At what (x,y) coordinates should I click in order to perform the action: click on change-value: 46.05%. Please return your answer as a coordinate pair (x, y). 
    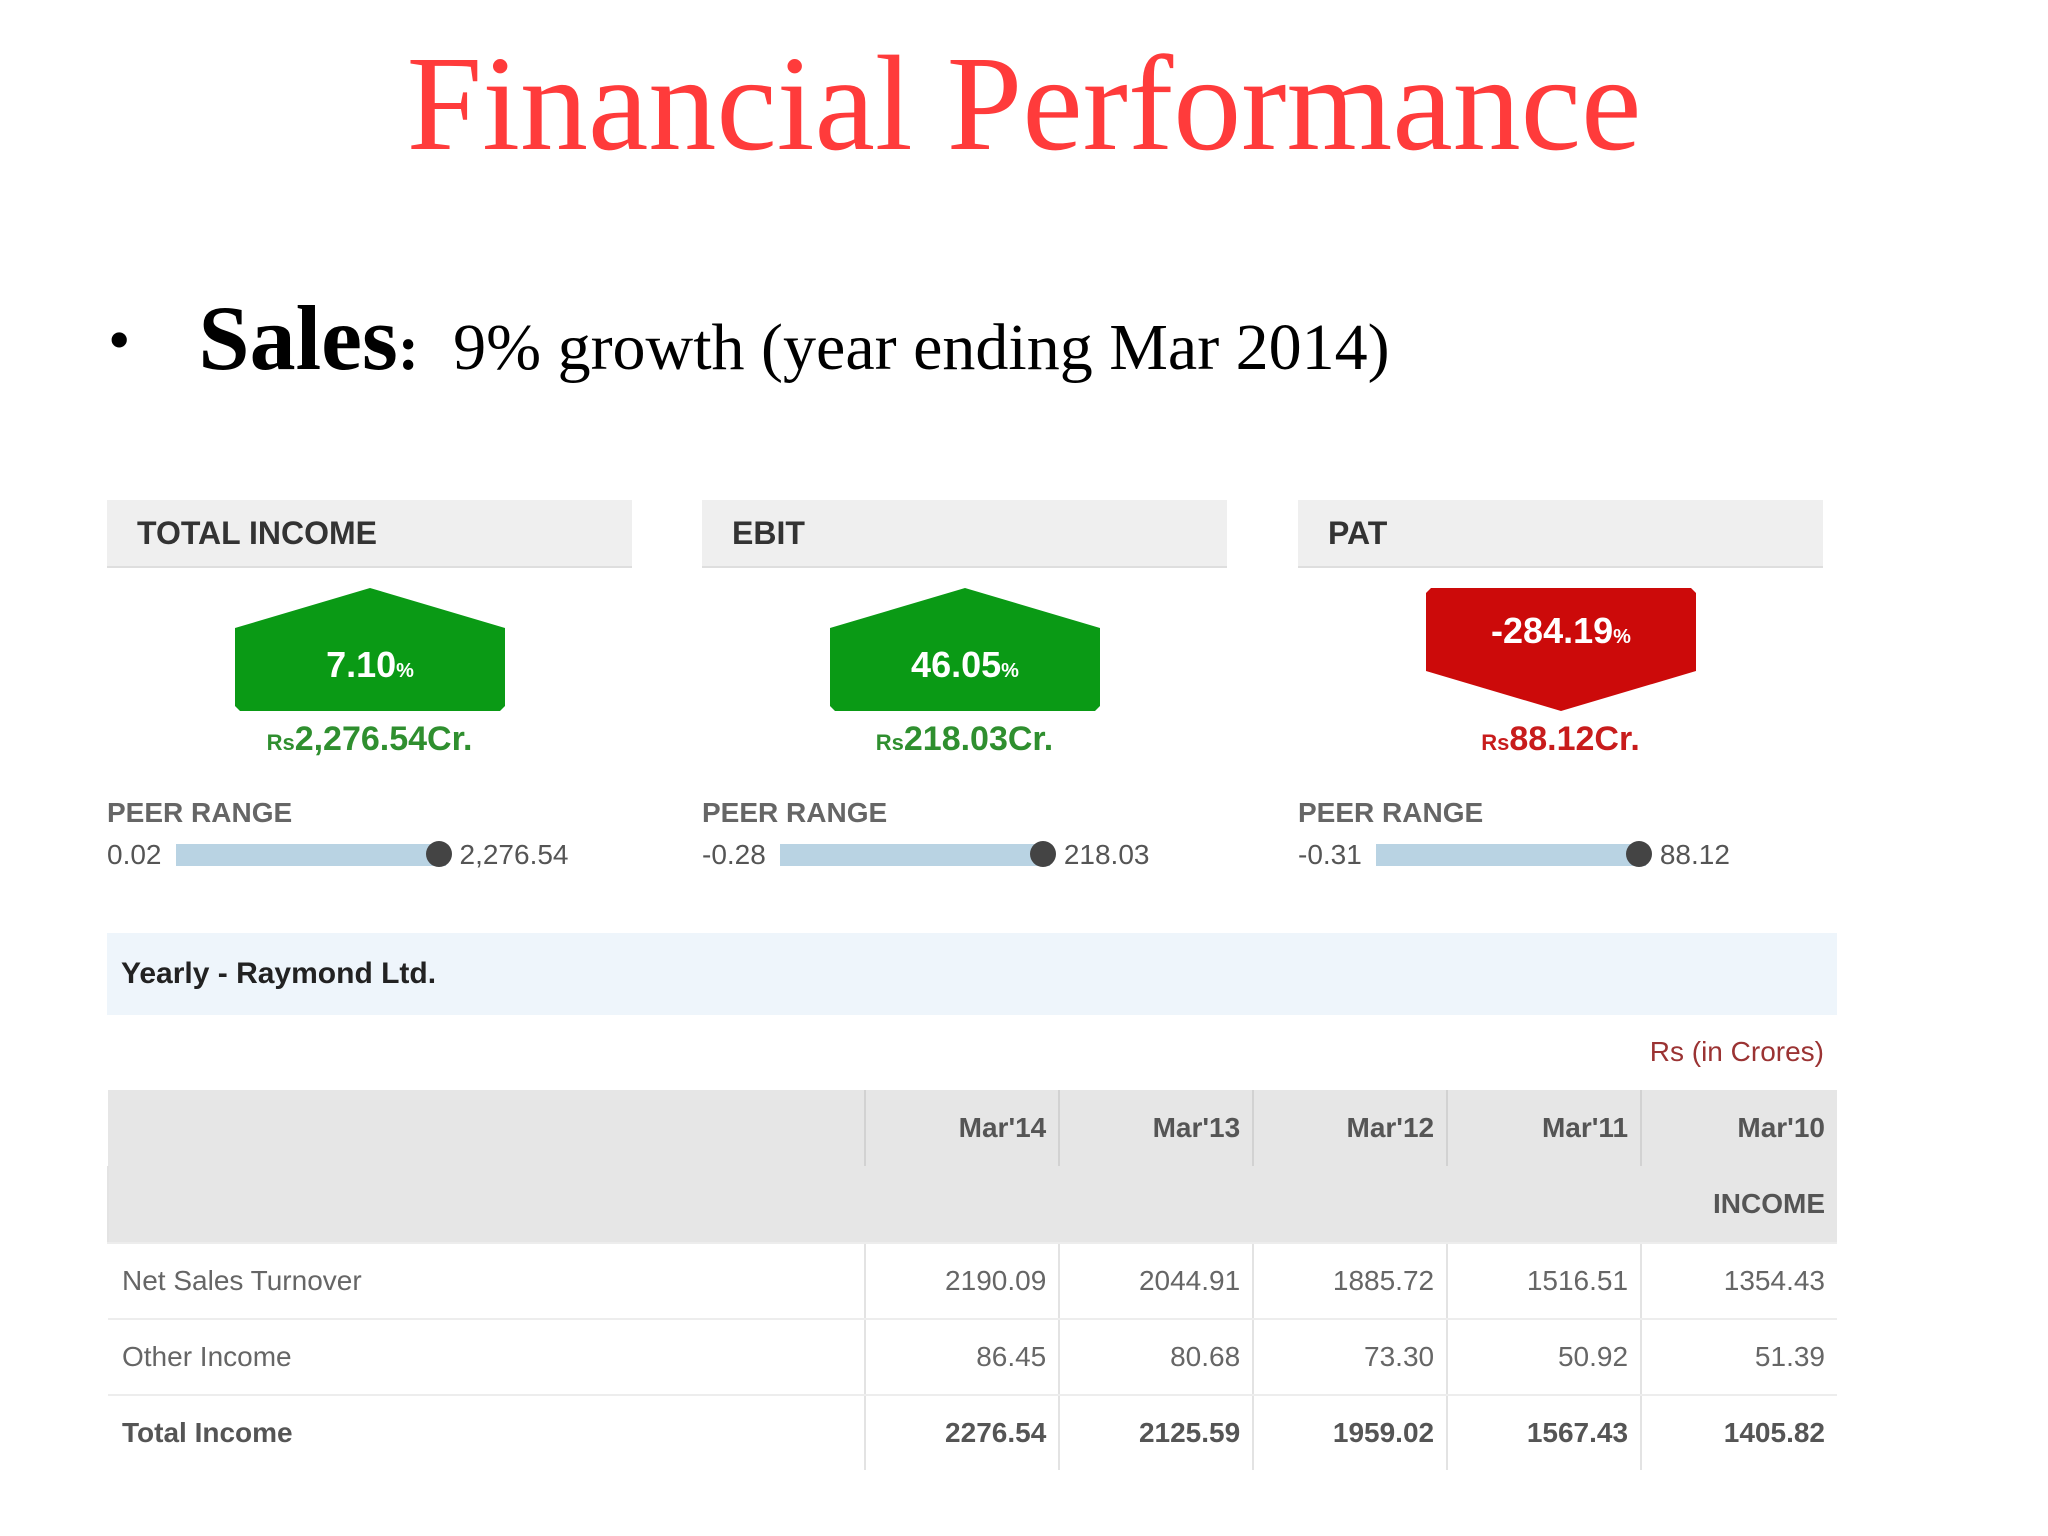
    Looking at the image, I should click on (965, 664).